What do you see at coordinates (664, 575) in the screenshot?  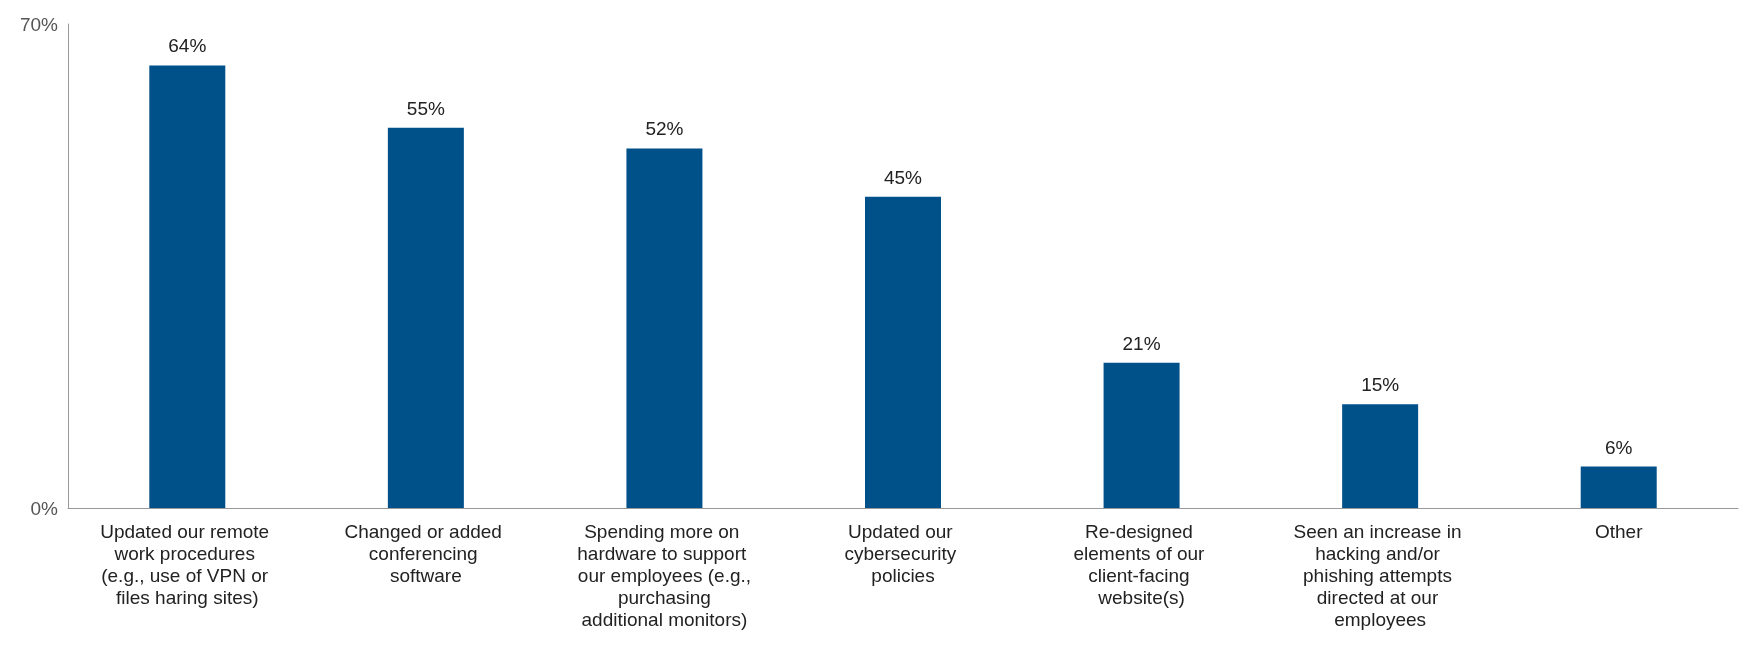 I see `x-tick-label: Spending more on hardware to support our employees (e.g., purchasing additional monitors)` at bounding box center [664, 575].